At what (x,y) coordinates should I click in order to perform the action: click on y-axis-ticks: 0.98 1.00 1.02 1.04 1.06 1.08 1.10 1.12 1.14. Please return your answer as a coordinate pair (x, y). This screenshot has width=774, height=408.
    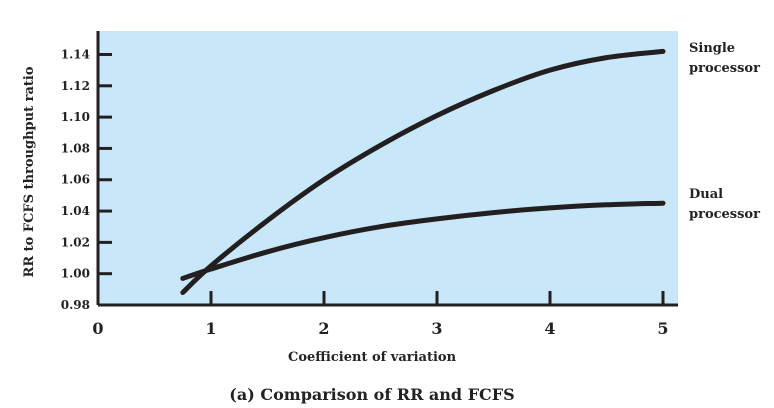
    Looking at the image, I should click on (86, 179).